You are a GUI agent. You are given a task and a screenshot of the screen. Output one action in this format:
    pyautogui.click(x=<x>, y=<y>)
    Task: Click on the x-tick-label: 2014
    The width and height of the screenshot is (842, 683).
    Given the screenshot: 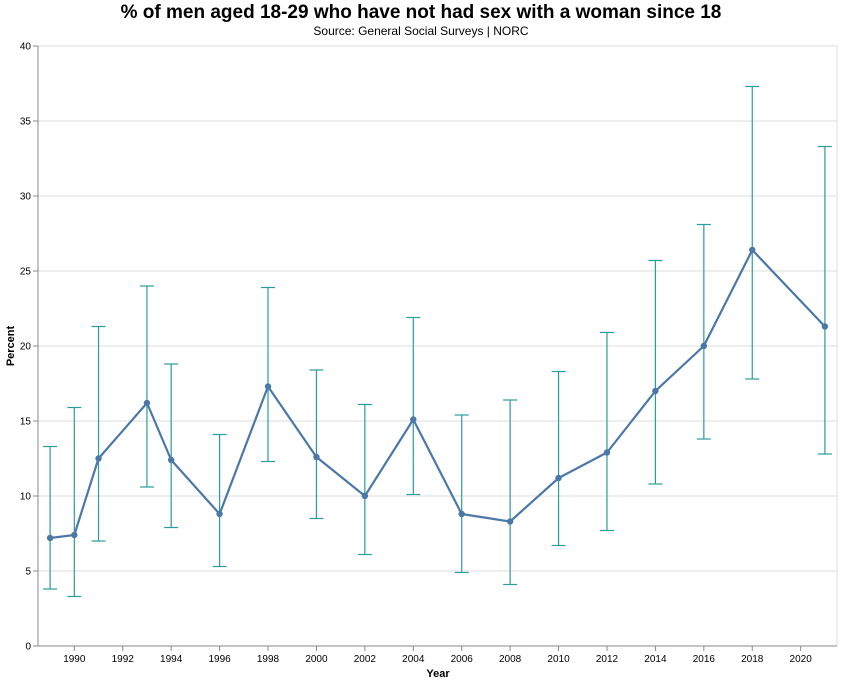 What is the action you would take?
    pyautogui.click(x=655, y=659)
    